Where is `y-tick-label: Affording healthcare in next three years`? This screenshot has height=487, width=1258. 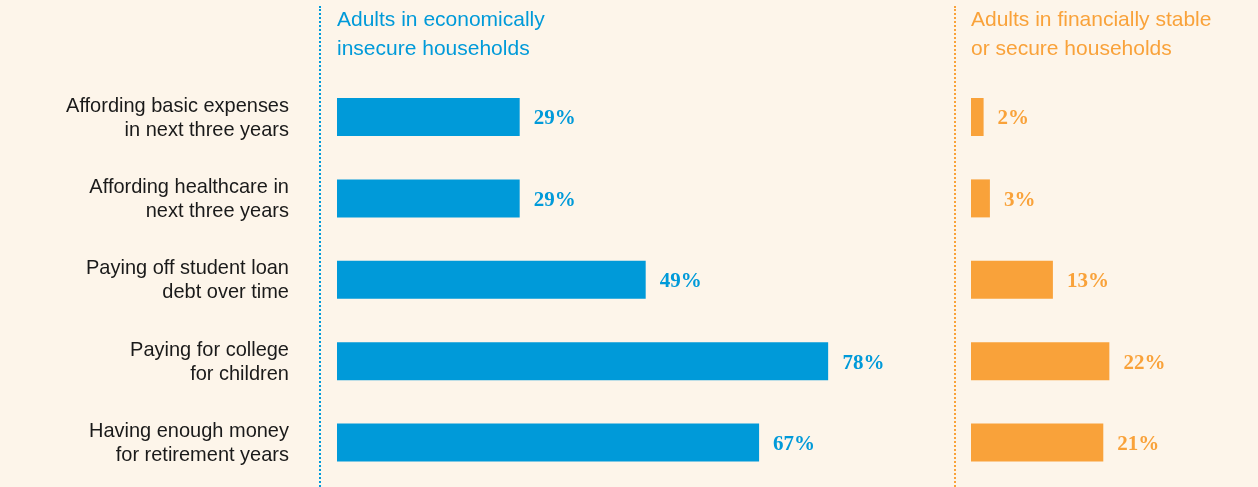 y-tick-label: Affording healthcare in next three years is located at coordinates (189, 198).